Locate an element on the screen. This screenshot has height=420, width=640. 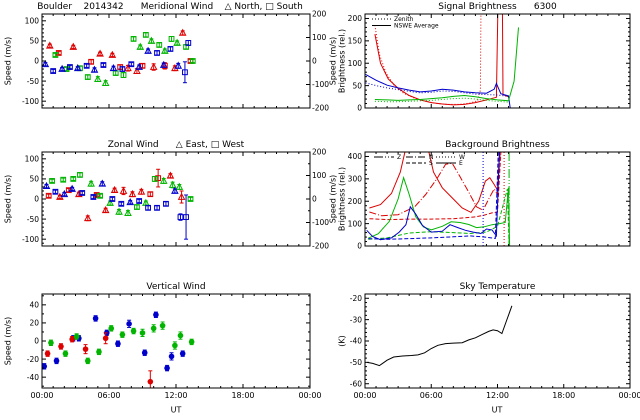
svg-text: NSWE Average is located at coordinates (416, 26).